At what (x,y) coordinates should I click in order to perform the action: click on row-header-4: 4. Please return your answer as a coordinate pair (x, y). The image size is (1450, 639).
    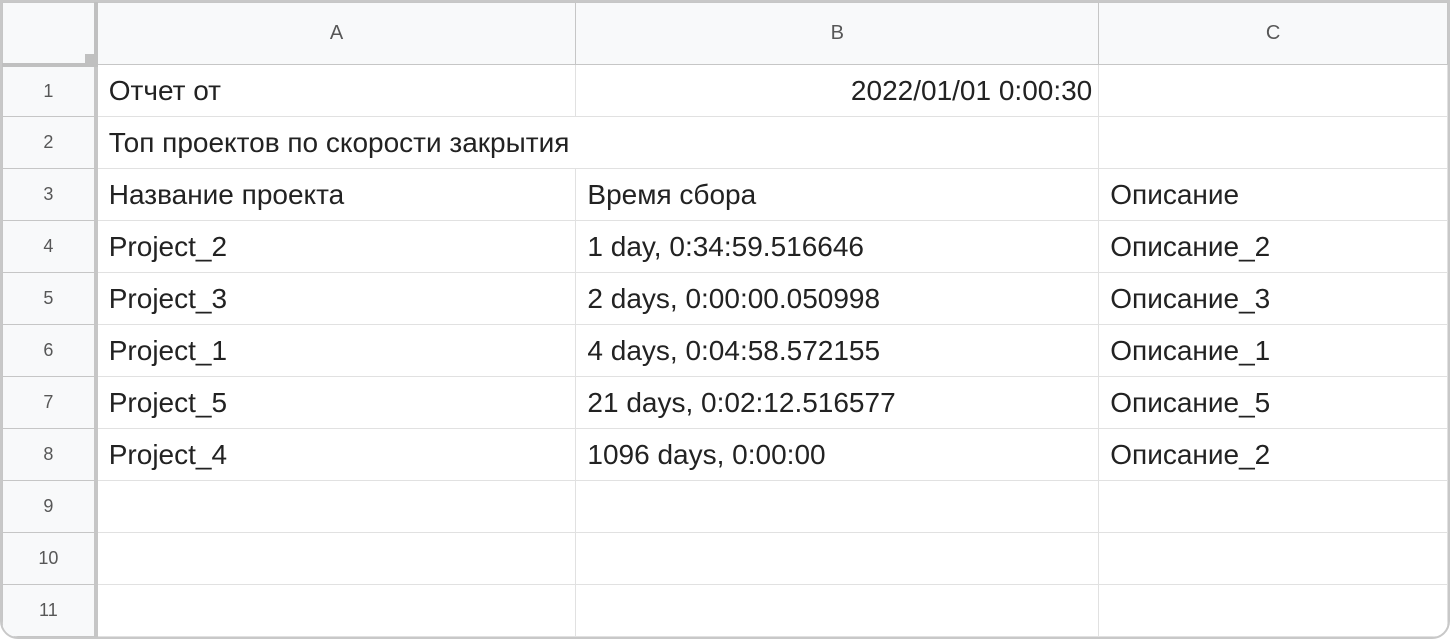
    Looking at the image, I should click on (50, 246).